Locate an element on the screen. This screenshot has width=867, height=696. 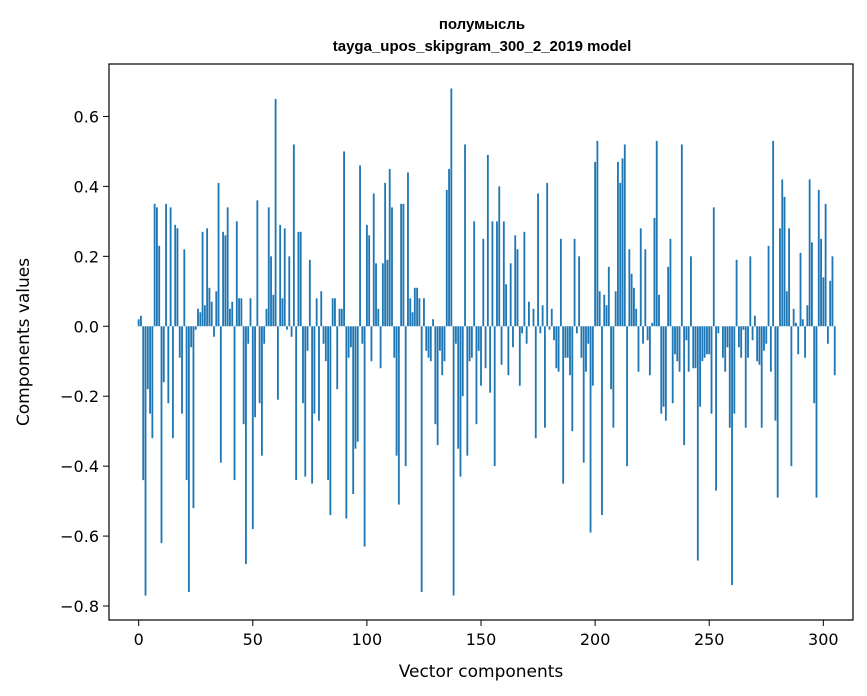
y-tick-label: −0.2 is located at coordinates (79, 396).